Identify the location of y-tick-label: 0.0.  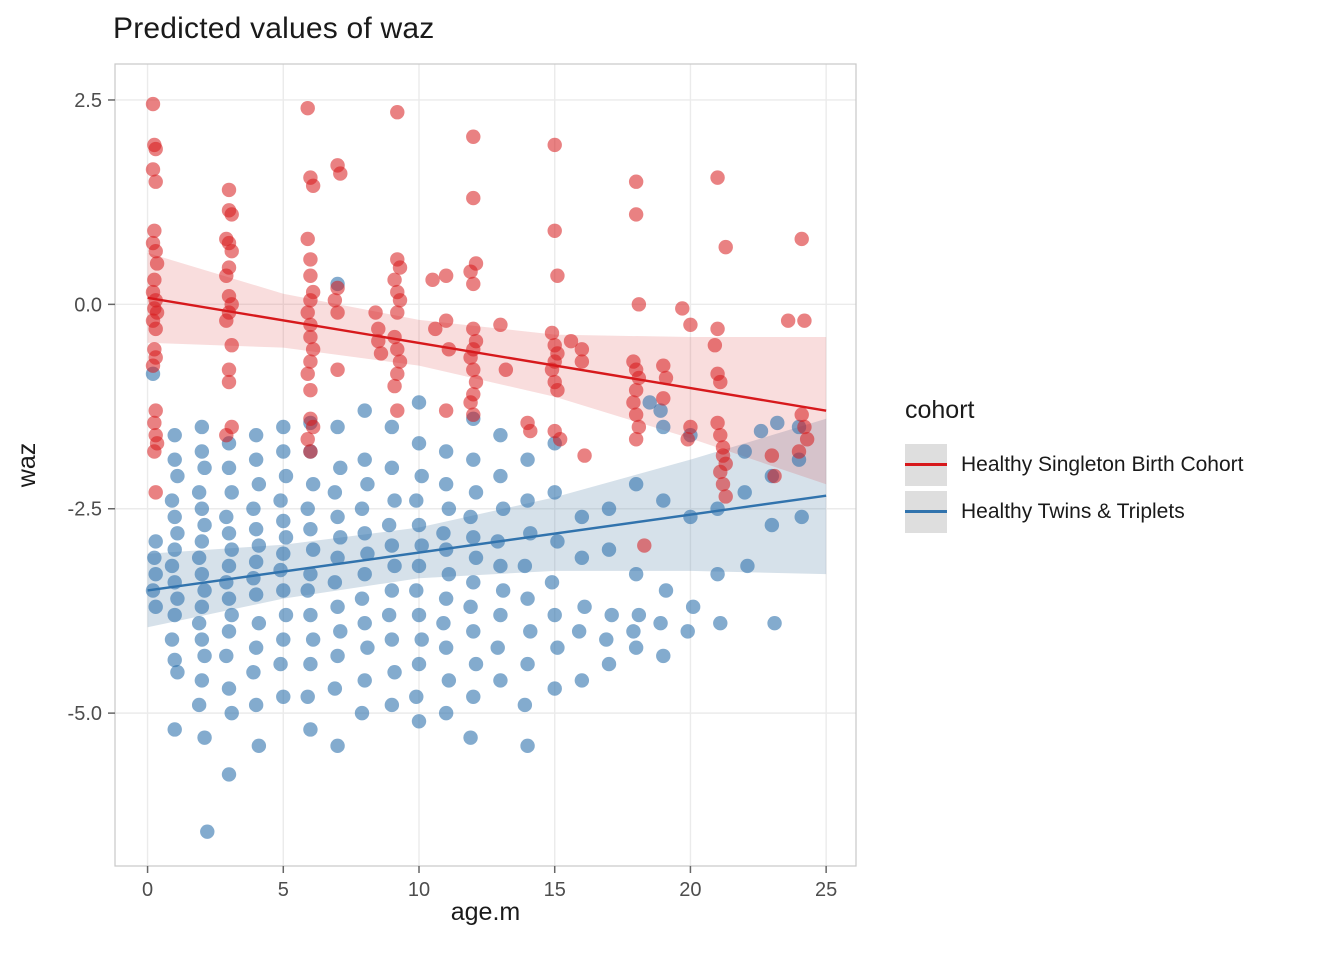
(88, 305).